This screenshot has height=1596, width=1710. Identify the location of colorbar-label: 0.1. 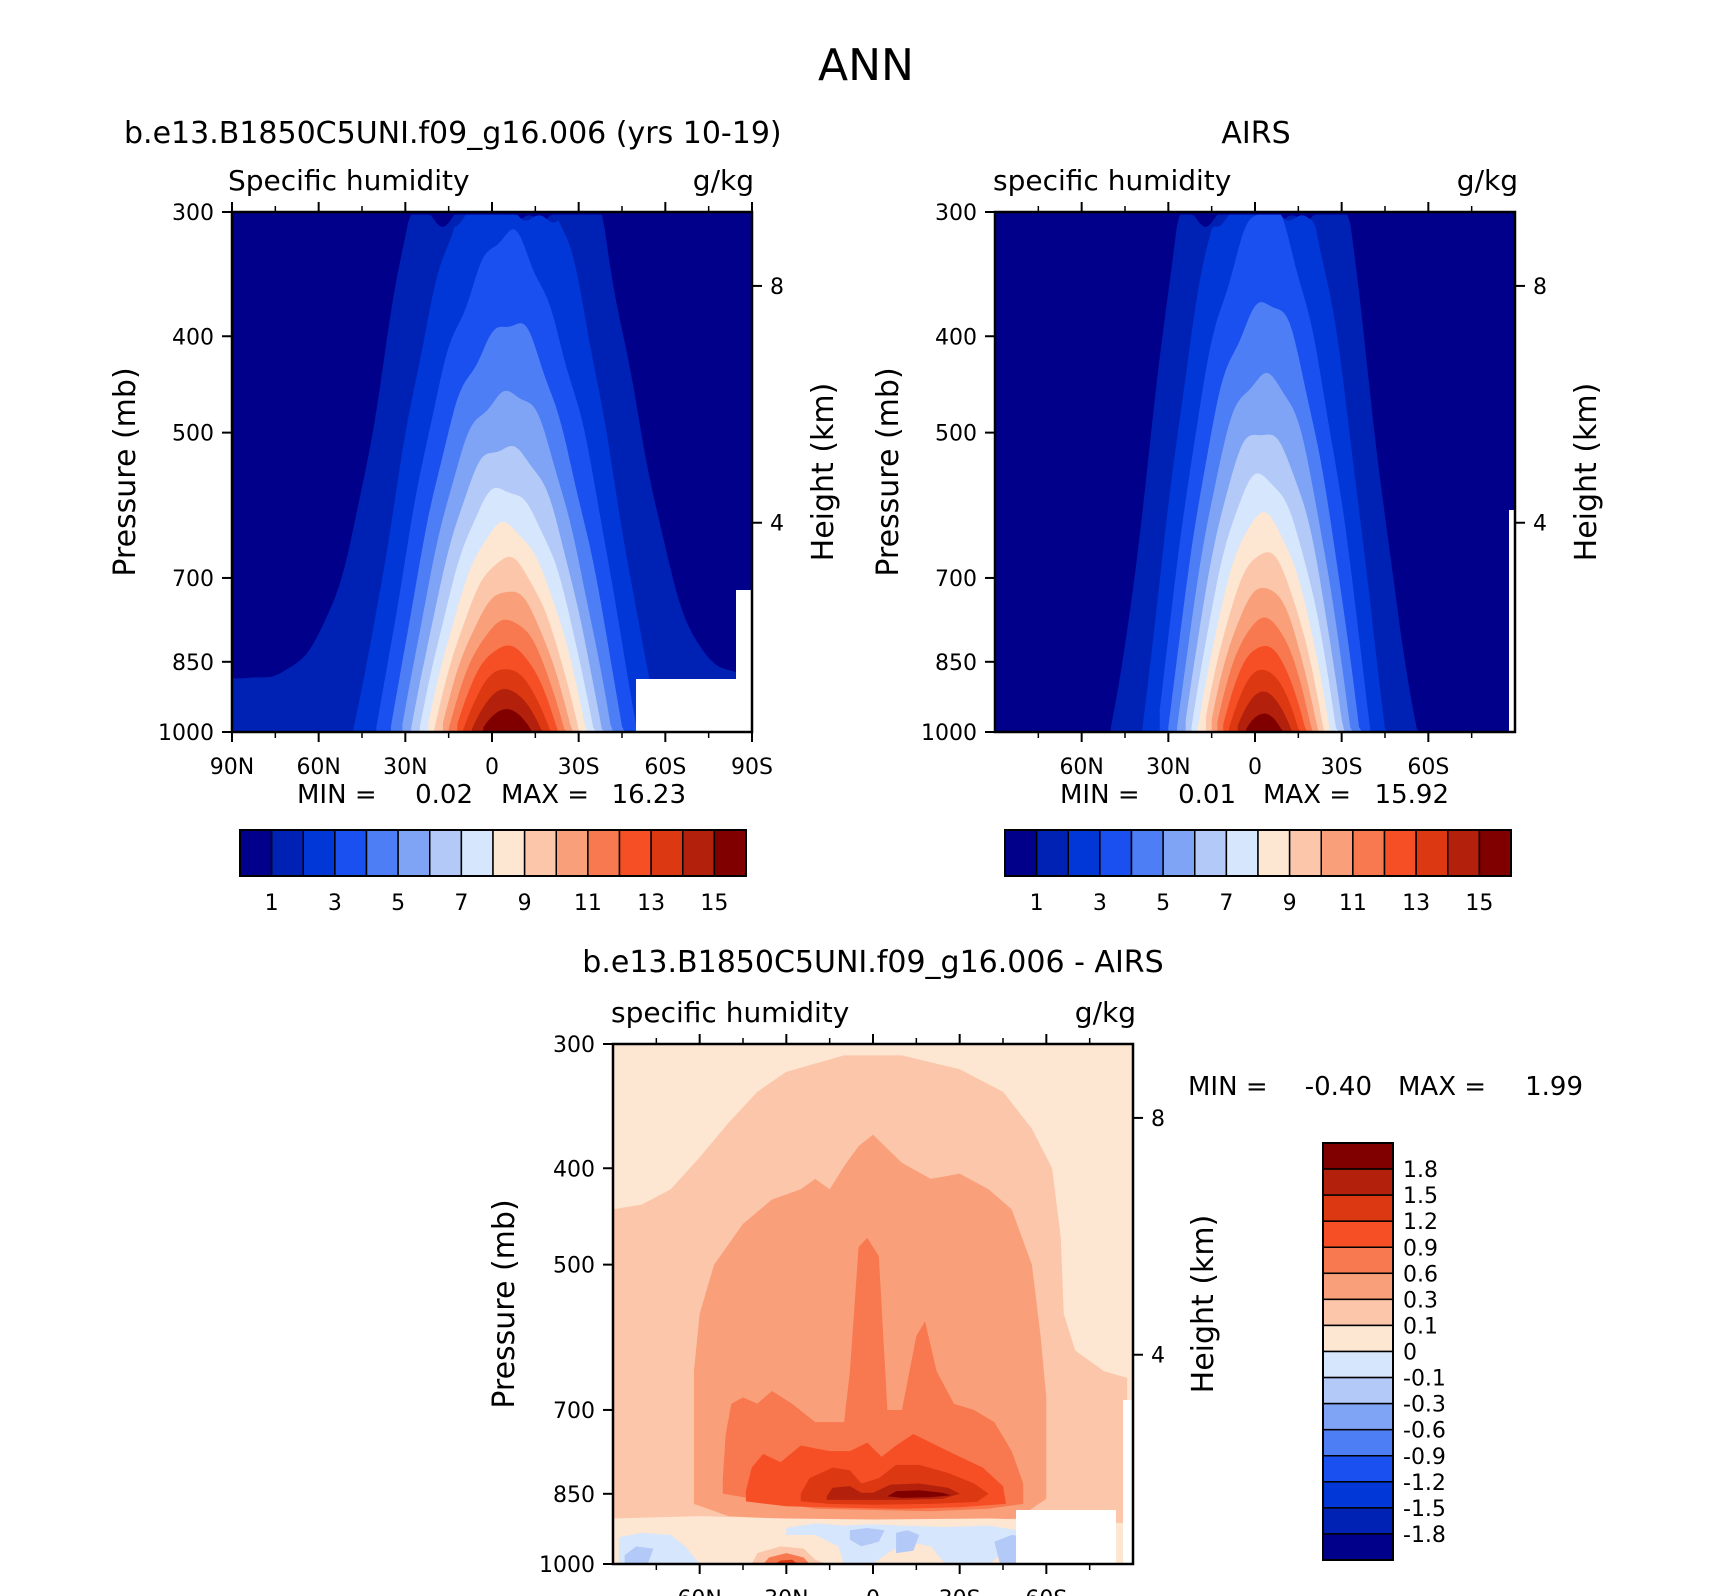
(1420, 1326).